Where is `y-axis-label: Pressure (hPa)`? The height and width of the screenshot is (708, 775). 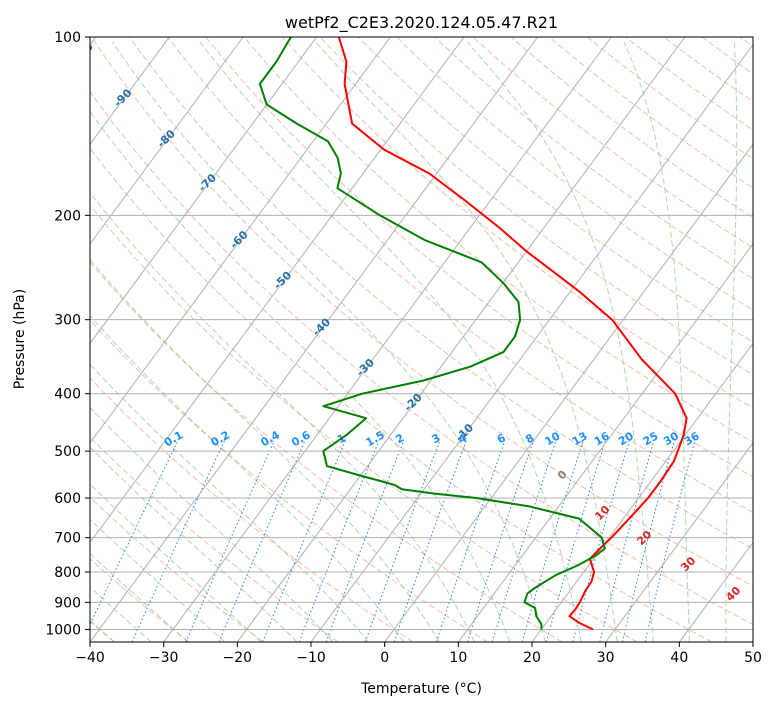 y-axis-label: Pressure (hPa) is located at coordinates (20, 339).